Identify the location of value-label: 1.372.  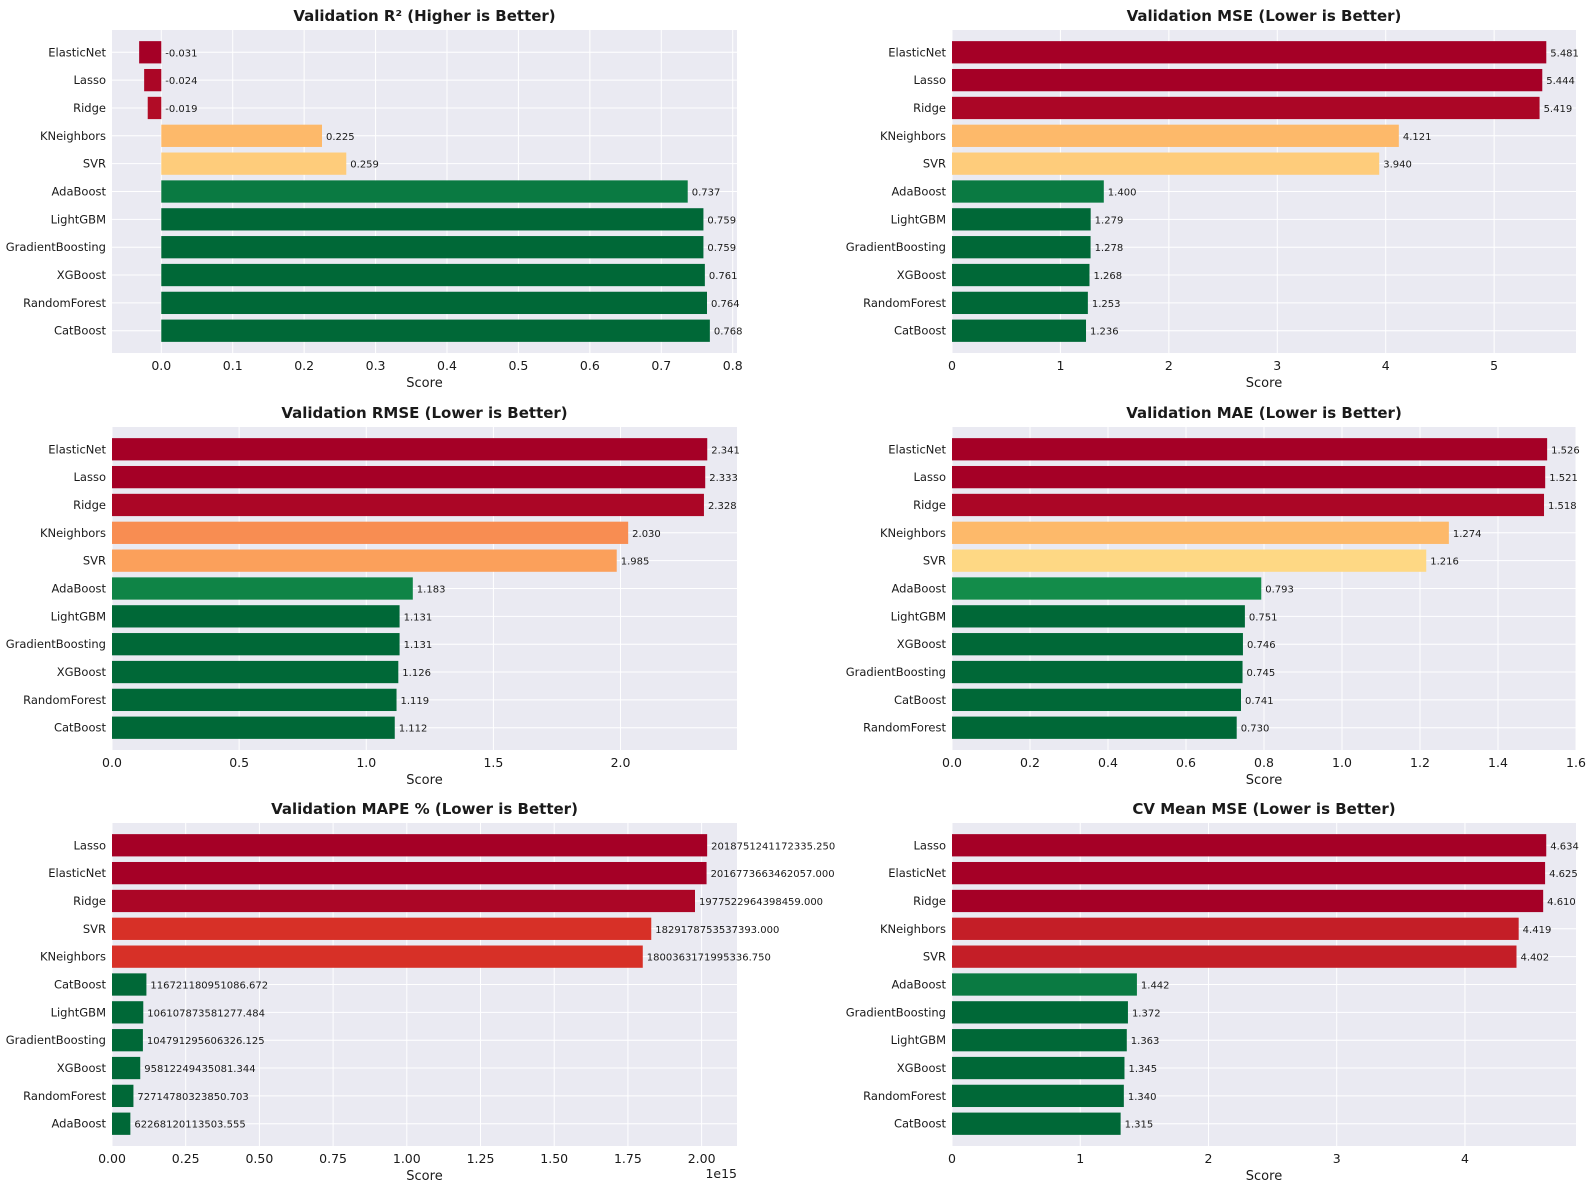
(1146, 1013).